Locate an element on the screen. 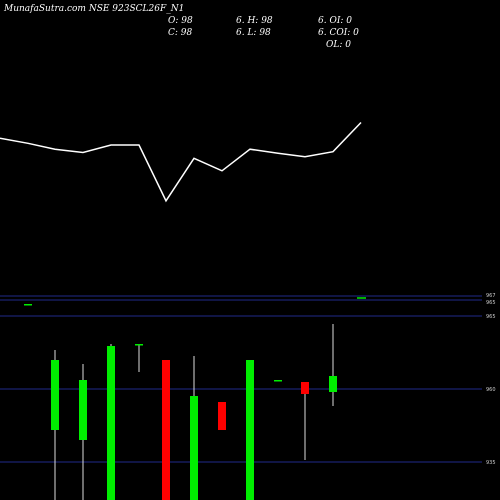  tick-label: 935 is located at coordinates (491, 463).